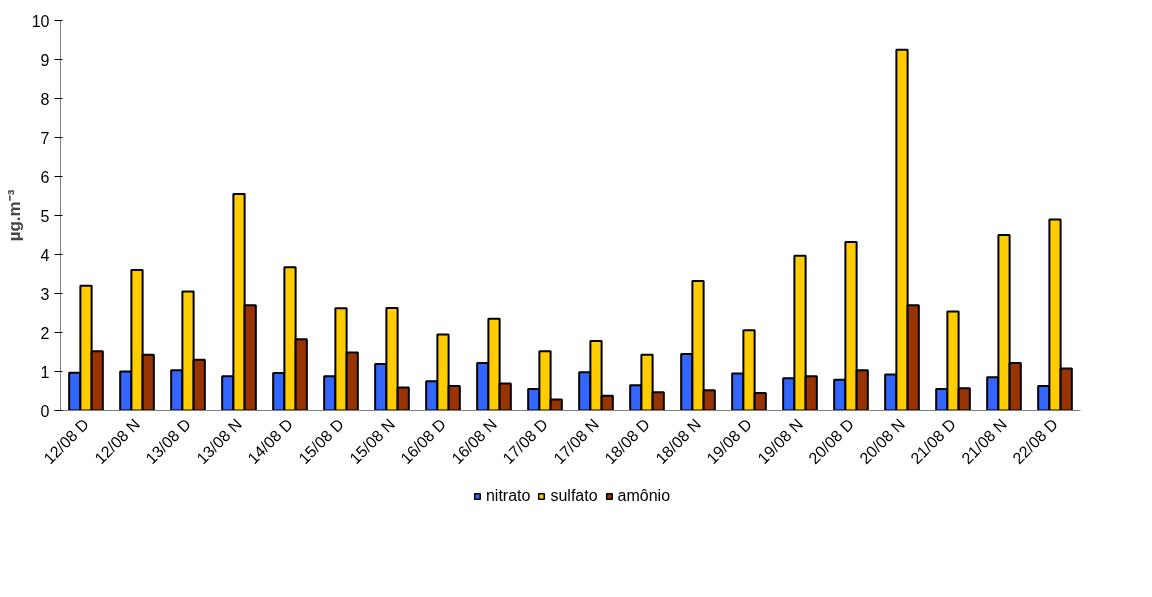 Image resolution: width=1152 pixels, height=597 pixels. I want to click on y-tick-label: 2, so click(45, 333).